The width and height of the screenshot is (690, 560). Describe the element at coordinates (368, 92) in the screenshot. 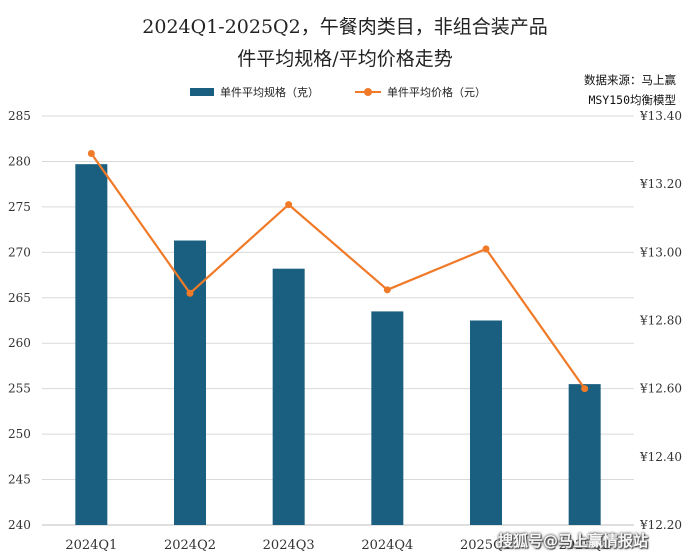

I see `legend-line-swatch` at that location.